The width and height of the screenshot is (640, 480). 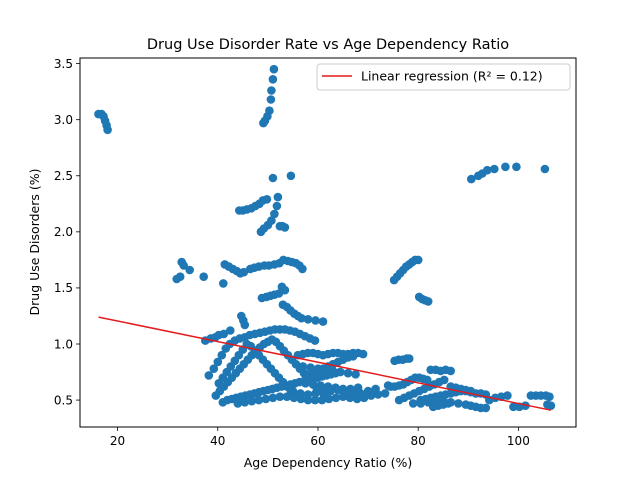 What do you see at coordinates (317, 441) in the screenshot?
I see `x-tick-label: 60` at bounding box center [317, 441].